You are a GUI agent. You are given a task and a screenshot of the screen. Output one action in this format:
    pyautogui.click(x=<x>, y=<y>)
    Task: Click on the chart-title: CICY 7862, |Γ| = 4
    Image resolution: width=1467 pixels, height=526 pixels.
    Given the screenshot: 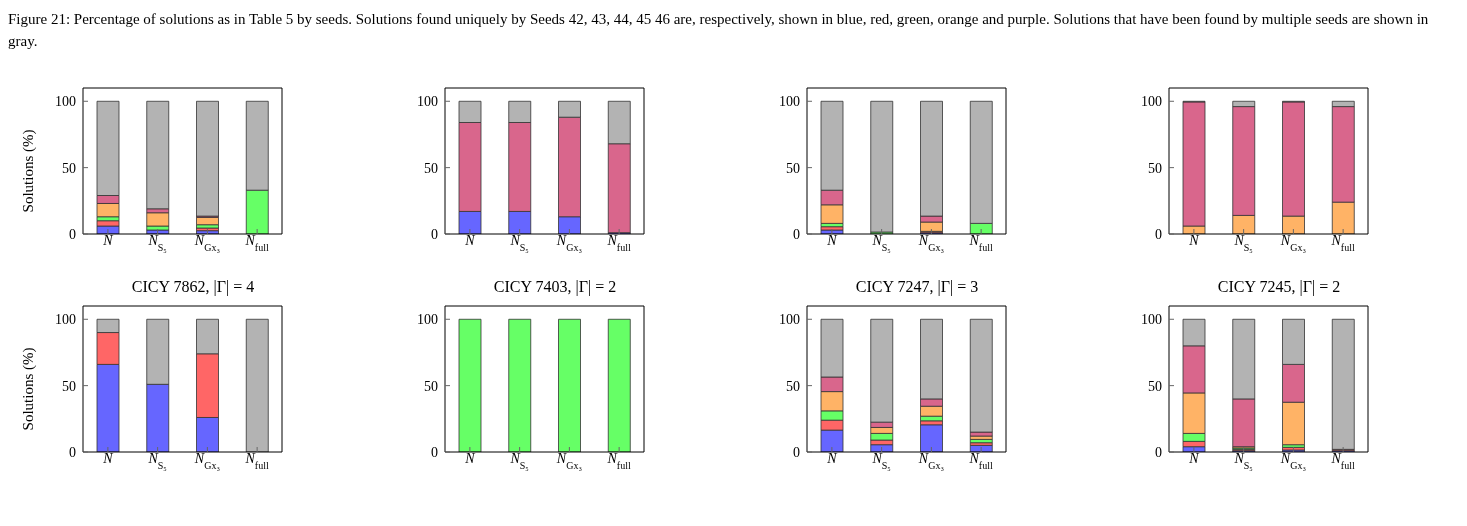 What is the action you would take?
    pyautogui.click(x=193, y=286)
    